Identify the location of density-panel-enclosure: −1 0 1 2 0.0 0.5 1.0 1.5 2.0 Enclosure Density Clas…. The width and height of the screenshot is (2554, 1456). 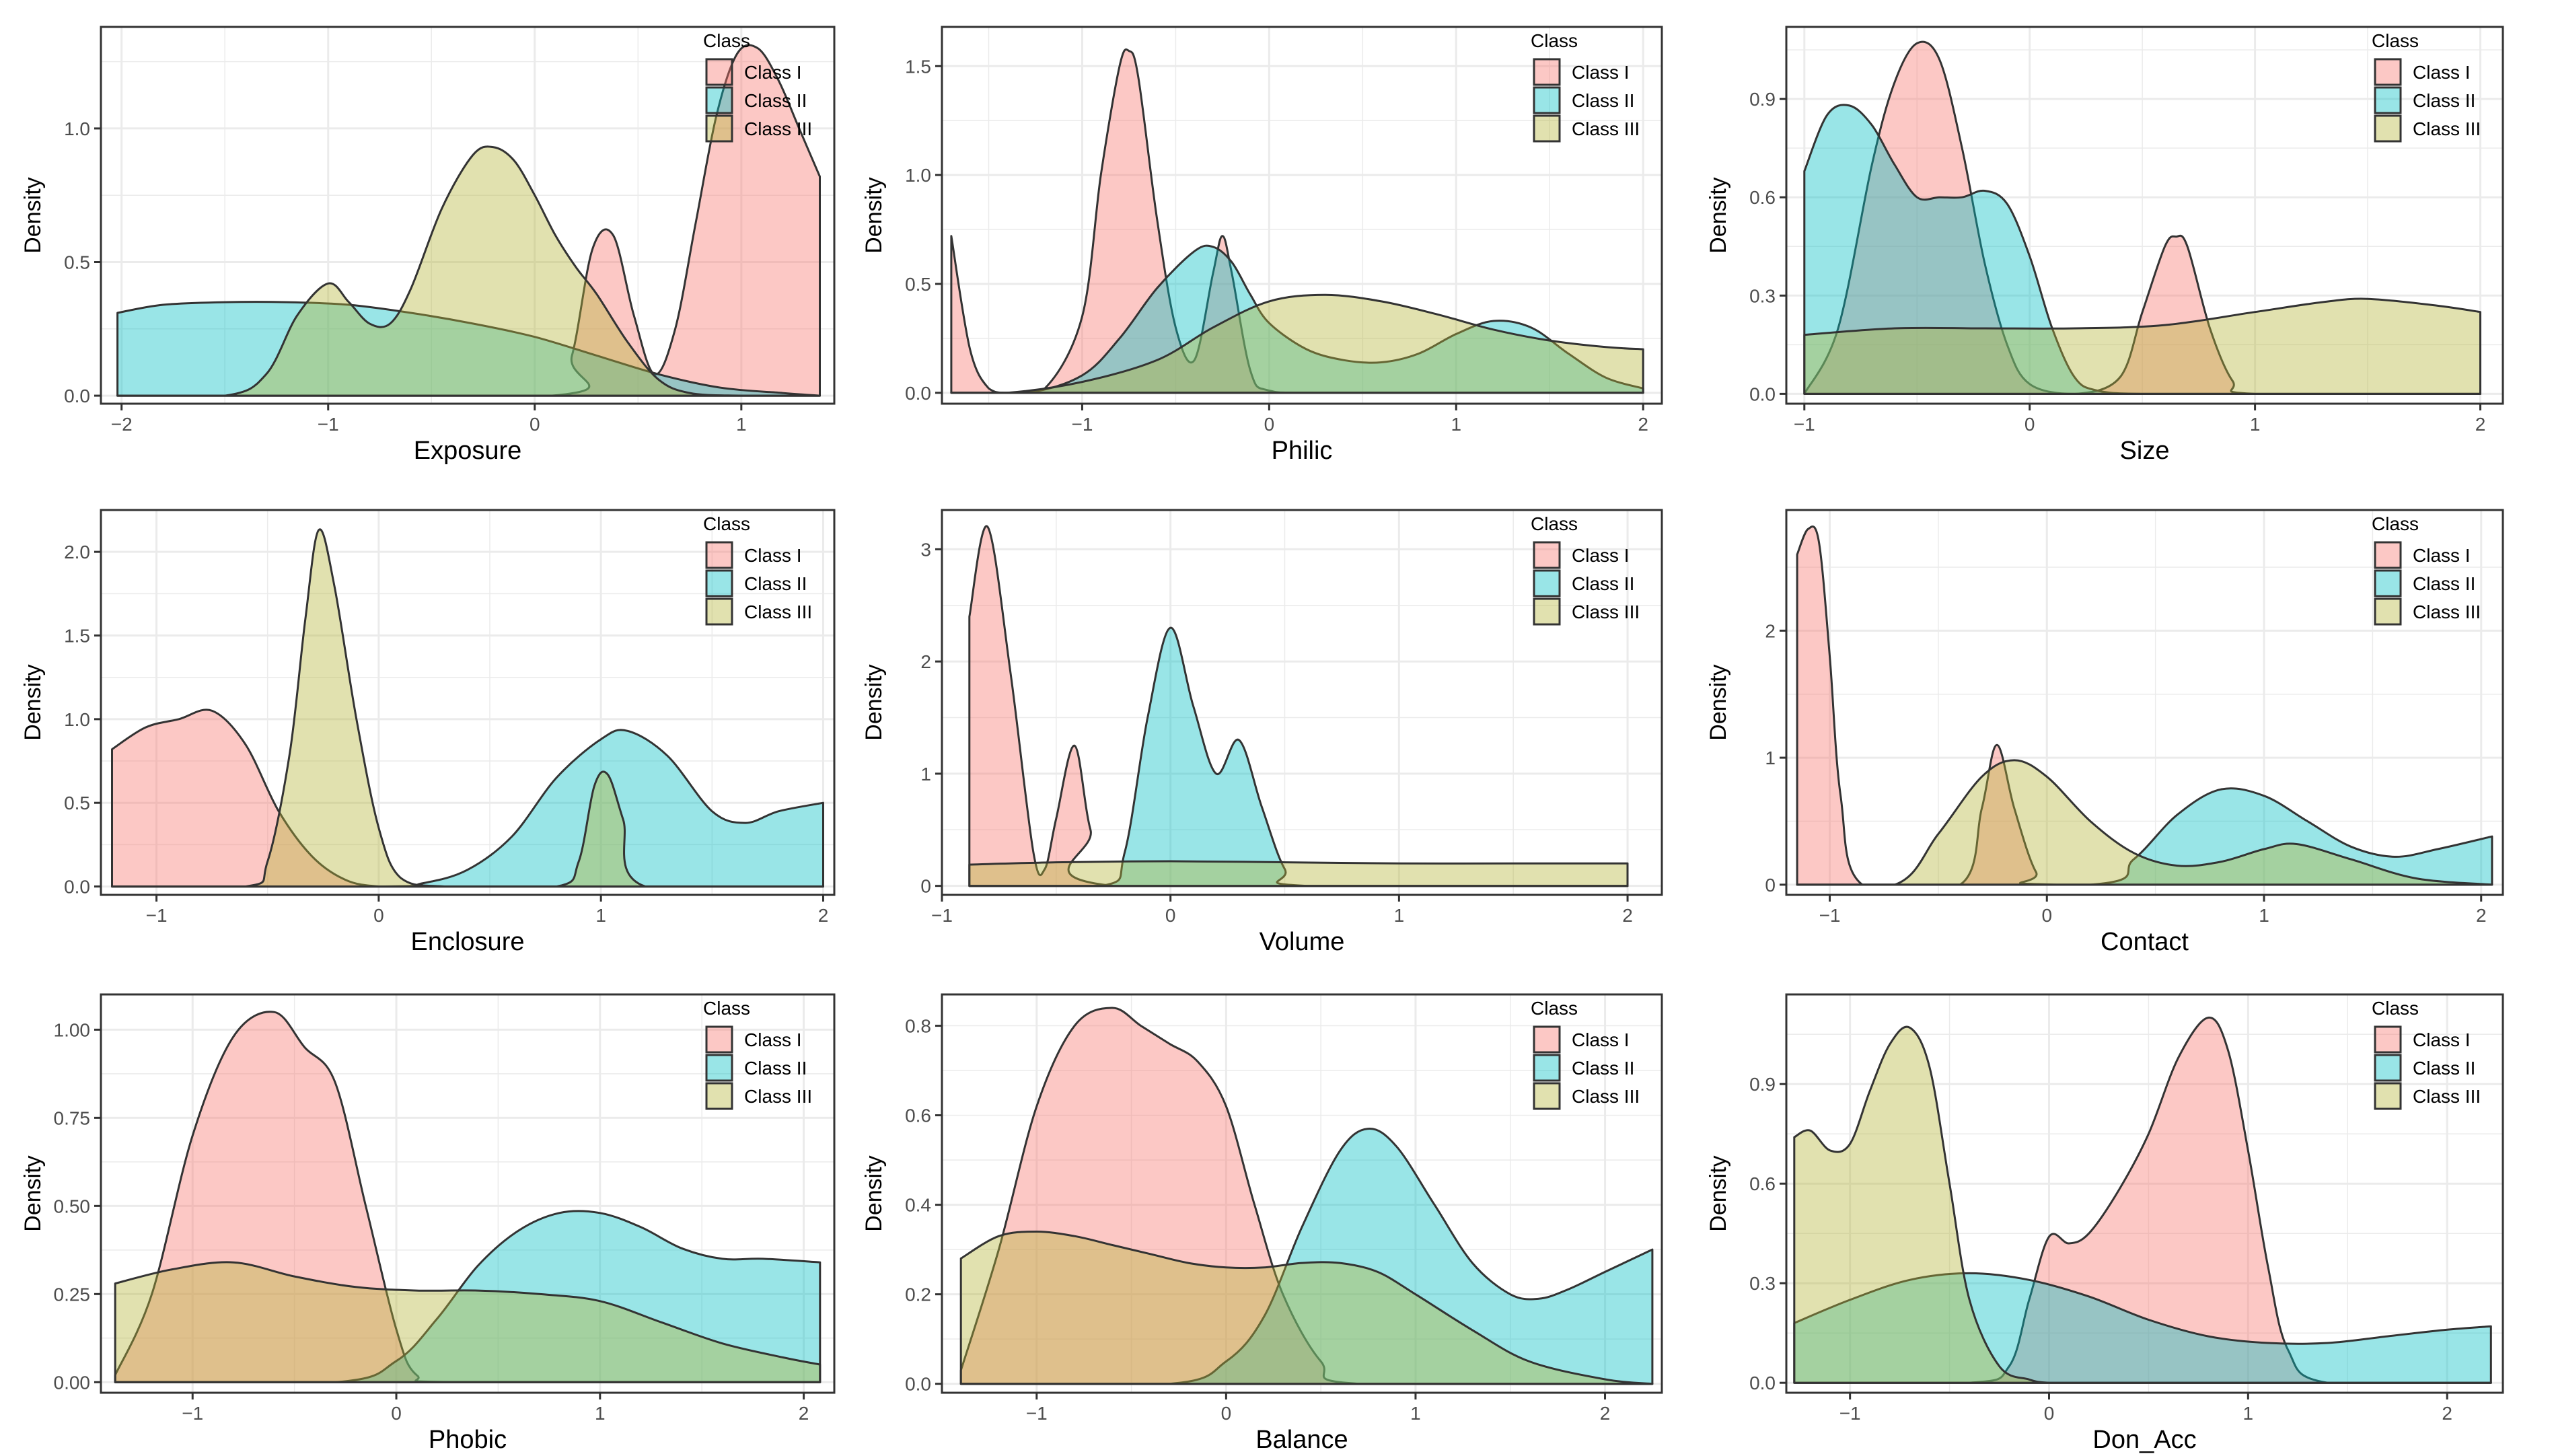
(428, 732).